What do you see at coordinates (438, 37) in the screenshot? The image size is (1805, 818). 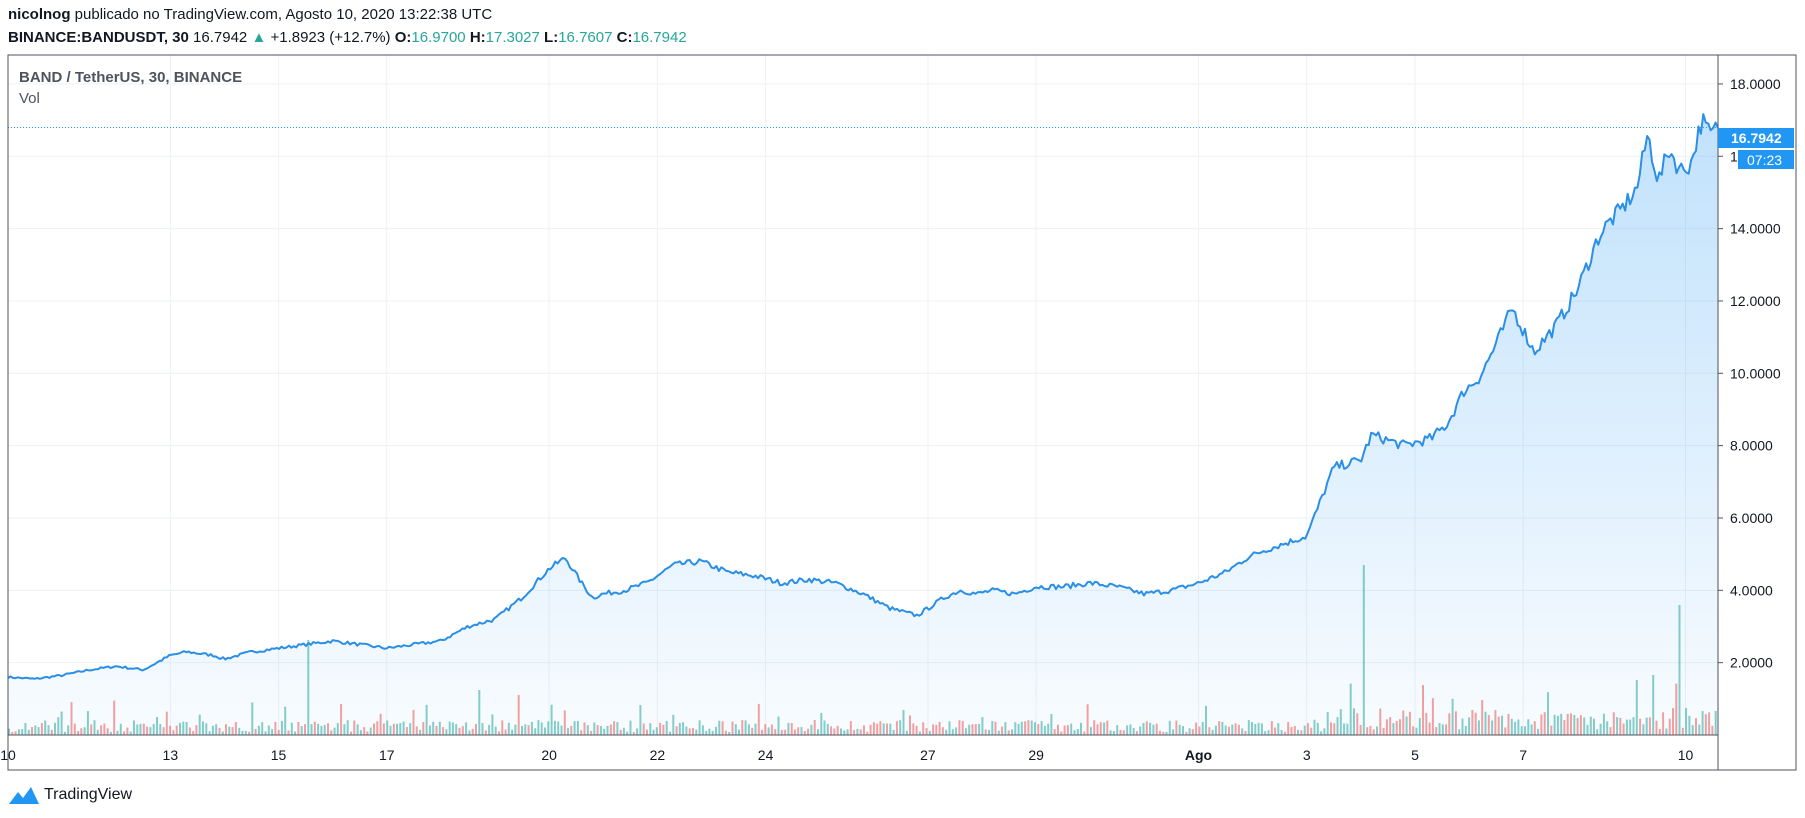 I see `open-value: 16.9700` at bounding box center [438, 37].